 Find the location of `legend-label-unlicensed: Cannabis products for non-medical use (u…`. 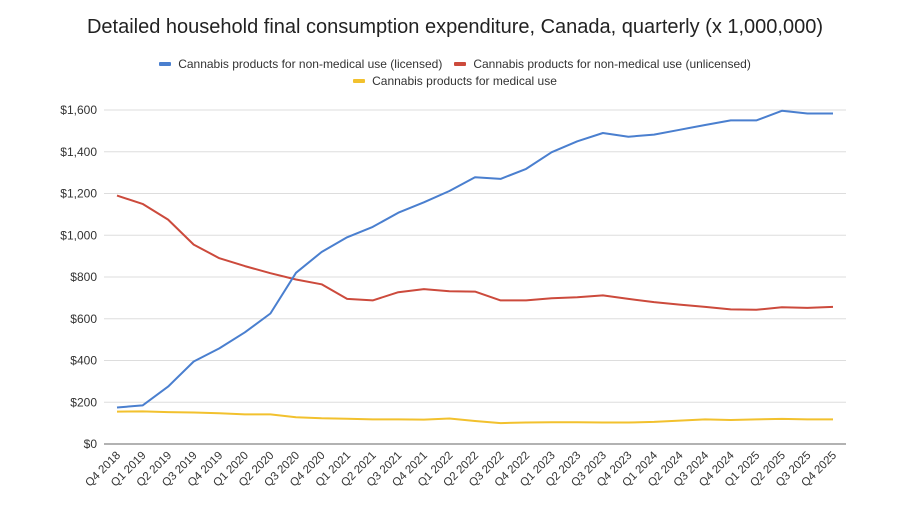

legend-label-unlicensed: Cannabis products for non-medical use (u… is located at coordinates (612, 64).